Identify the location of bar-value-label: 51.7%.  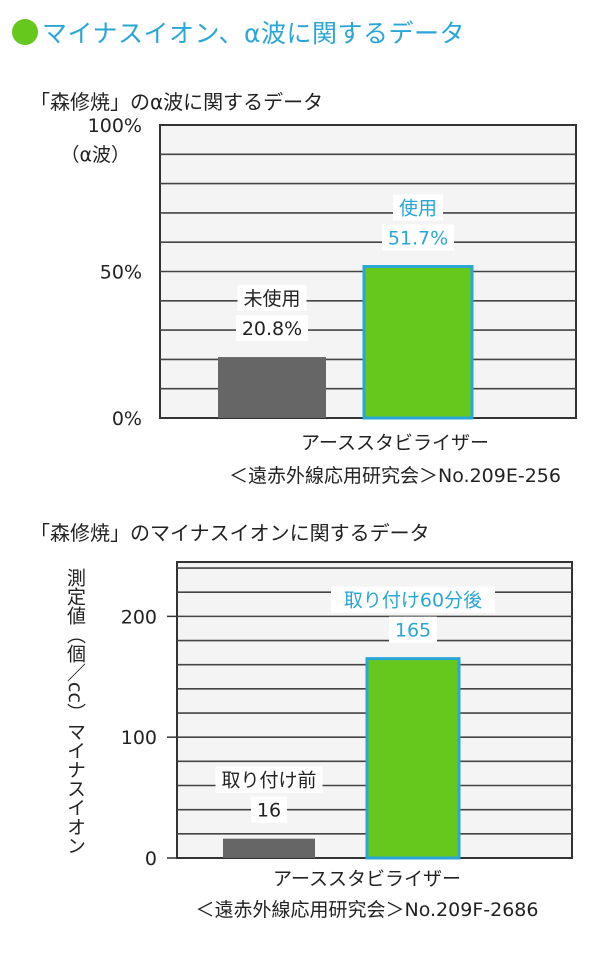
(418, 239).